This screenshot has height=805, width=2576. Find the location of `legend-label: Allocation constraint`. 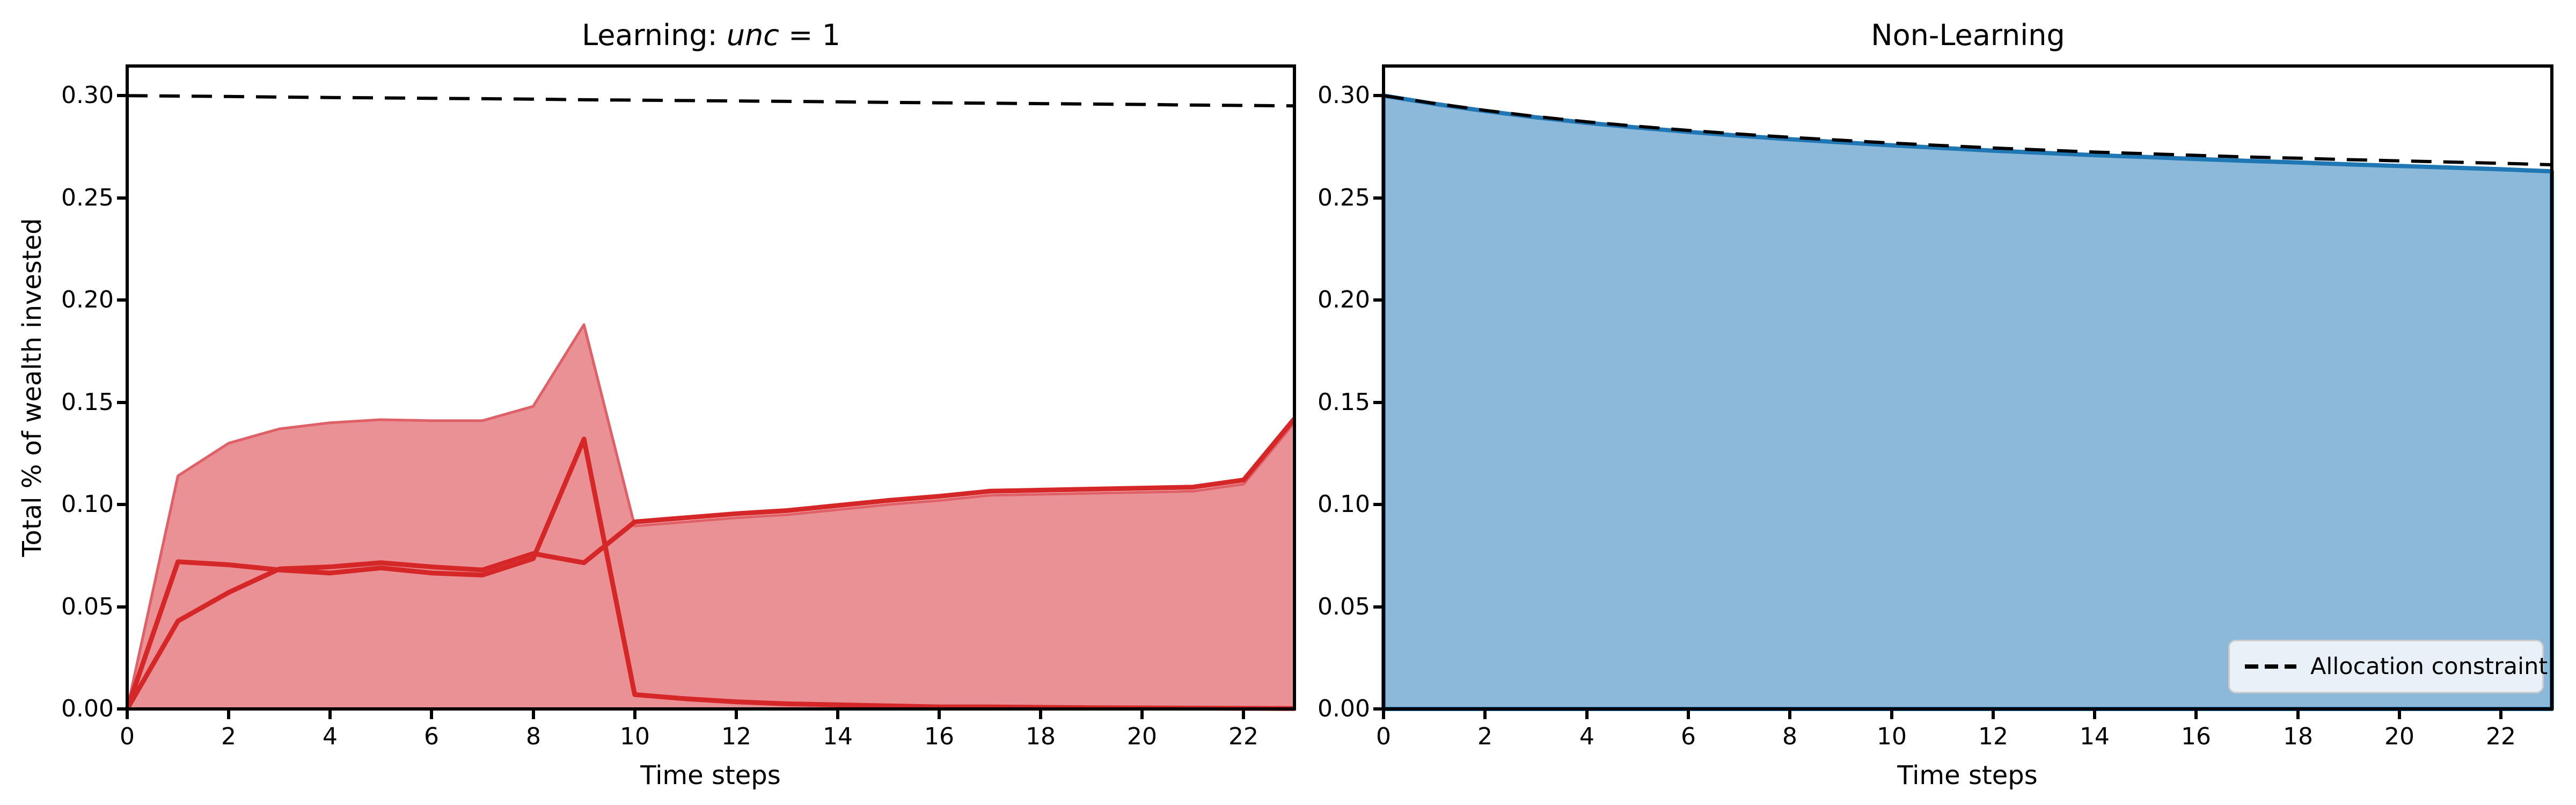

legend-label: Allocation constraint is located at coordinates (2429, 666).